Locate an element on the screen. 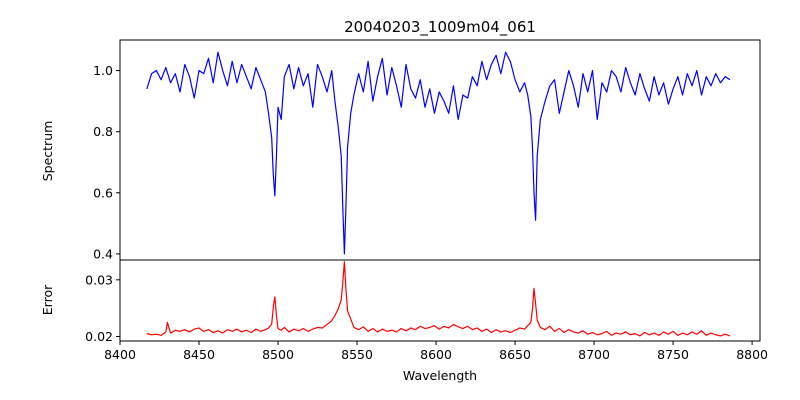  x-tick-label: 8500 is located at coordinates (278, 354).